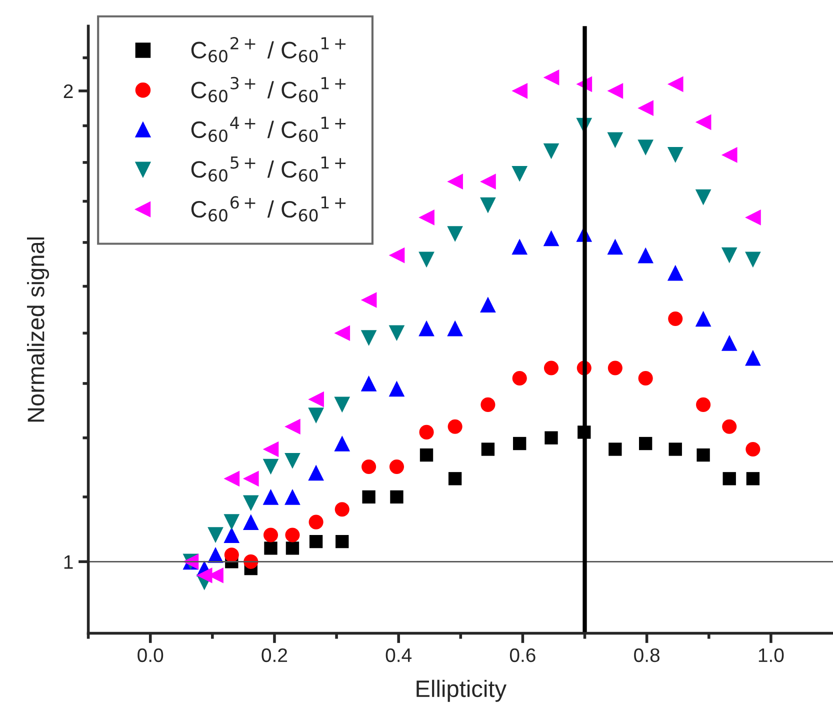 The height and width of the screenshot is (727, 833). What do you see at coordinates (461, 691) in the screenshot?
I see `x-axis-title: Ellipticity` at bounding box center [461, 691].